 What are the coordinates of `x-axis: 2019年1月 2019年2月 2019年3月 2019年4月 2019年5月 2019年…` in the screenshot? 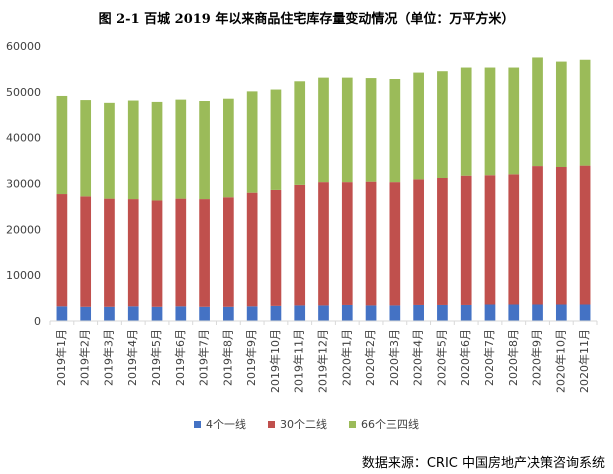 It's located at (323, 356).